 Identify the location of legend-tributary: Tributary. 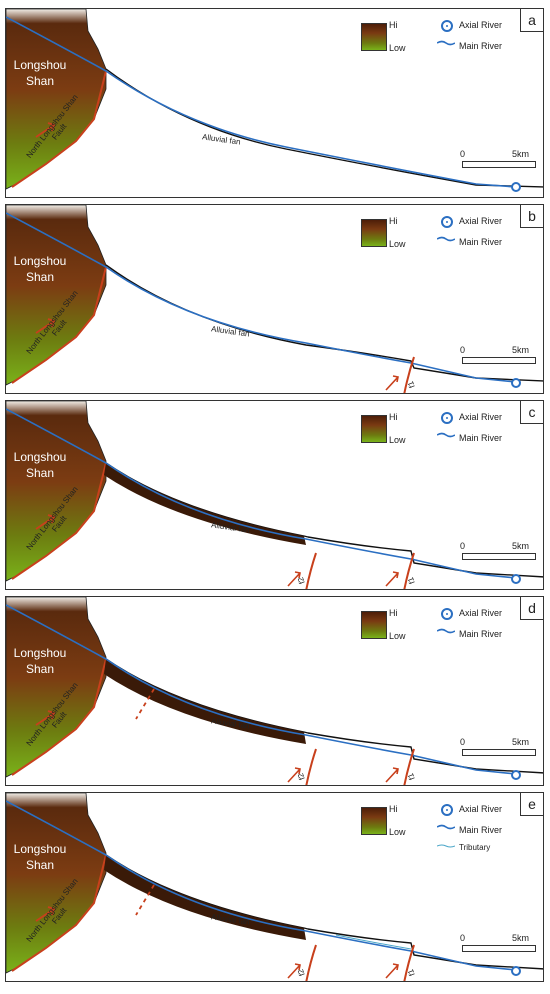
(475, 847).